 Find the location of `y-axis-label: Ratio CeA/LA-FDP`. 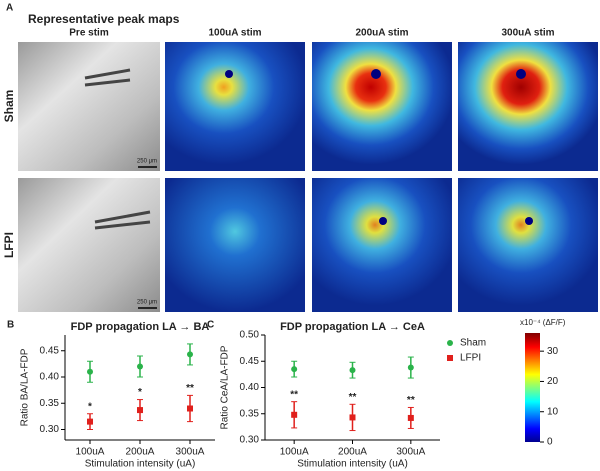

y-axis-label: Ratio CeA/LA-FDP is located at coordinates (225, 387).